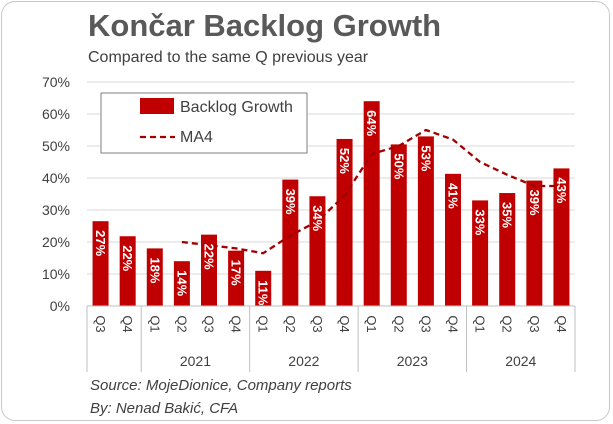  I want to click on bar-data-label: 64%, so click(371, 123).